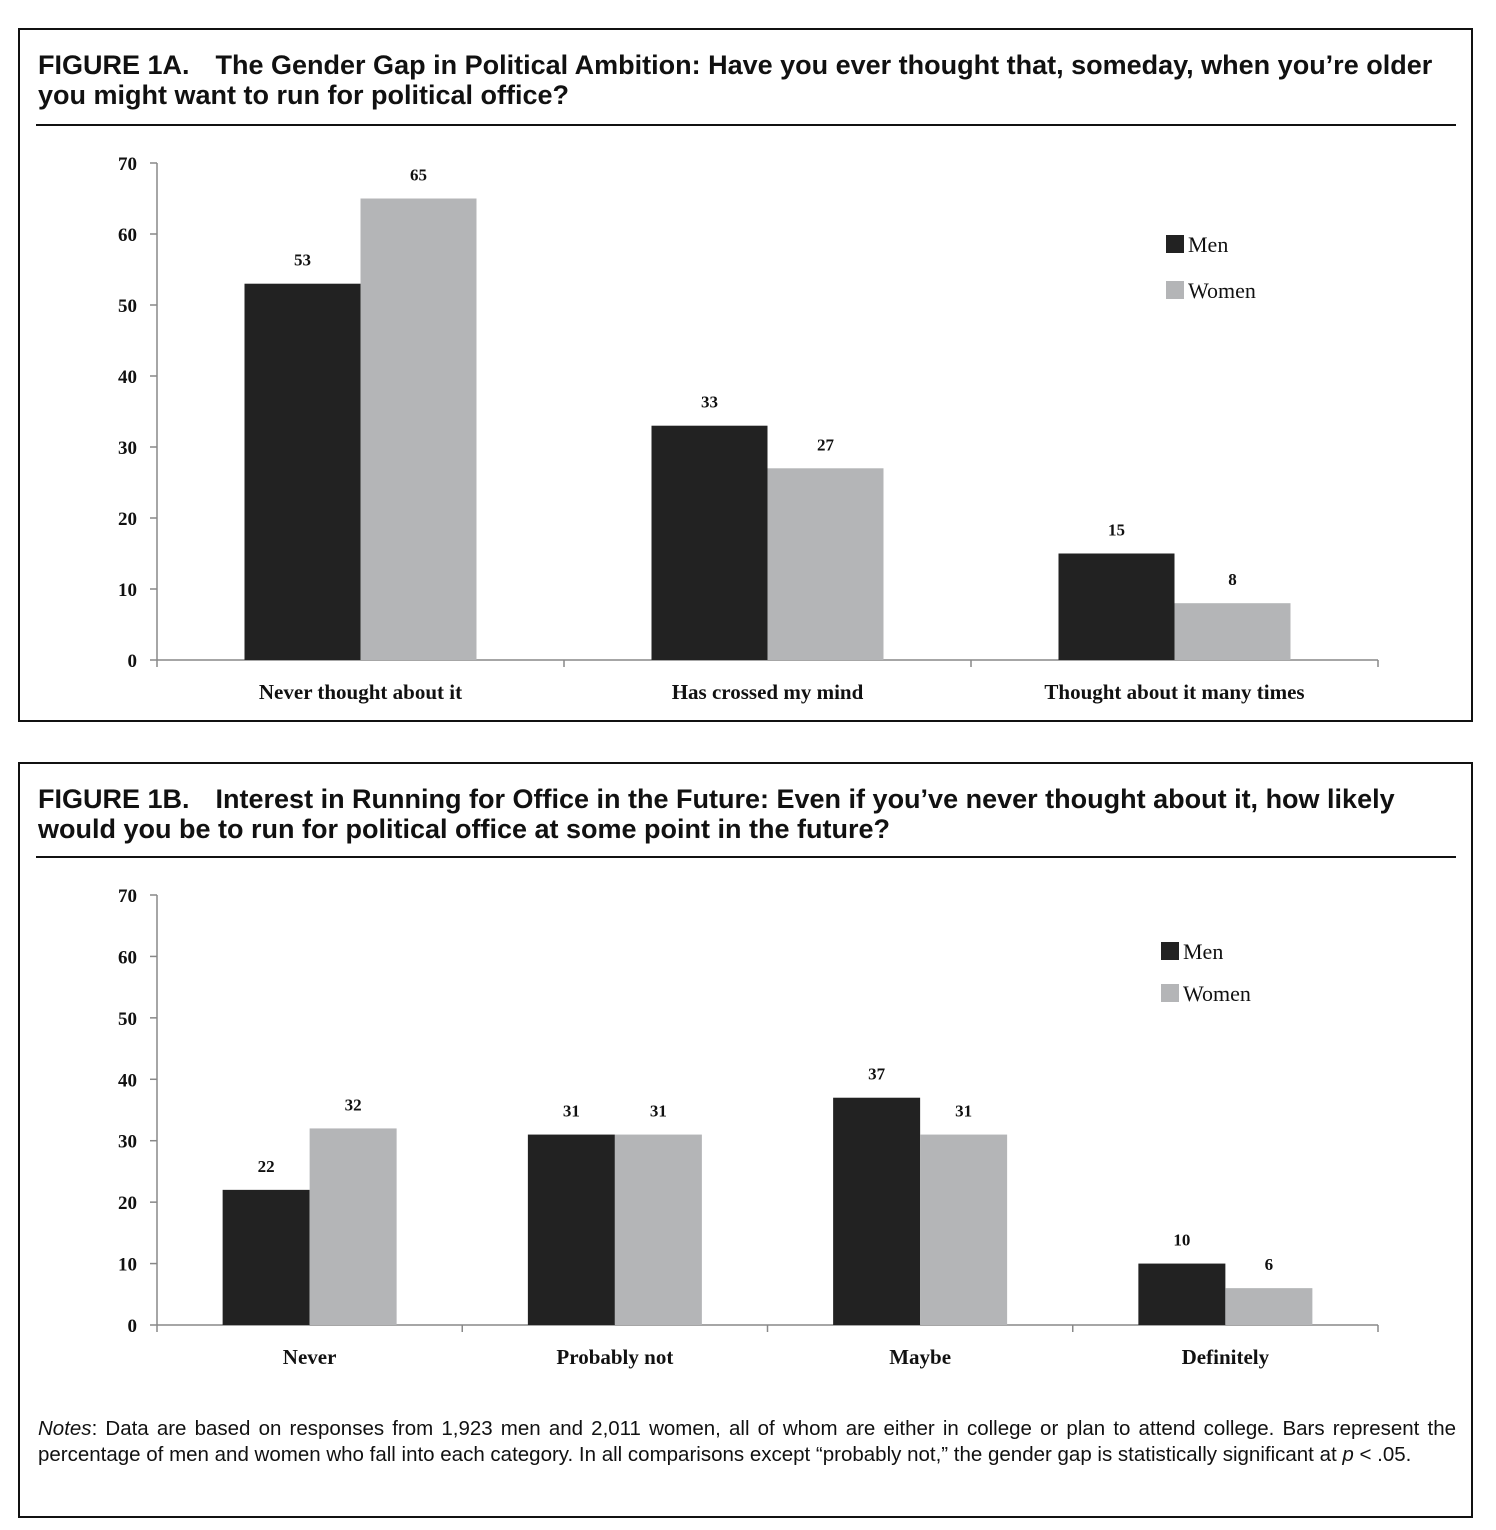 This screenshot has width=1496, height=1530. I want to click on figure-1a-label: FIGURE 1A., so click(114, 65).